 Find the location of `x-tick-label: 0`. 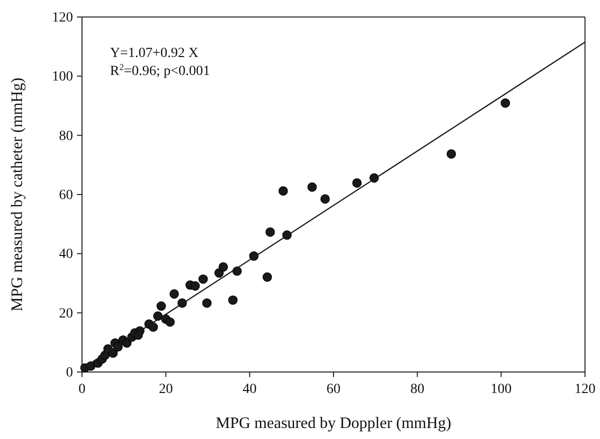

x-tick-label: 0 is located at coordinates (82, 389).